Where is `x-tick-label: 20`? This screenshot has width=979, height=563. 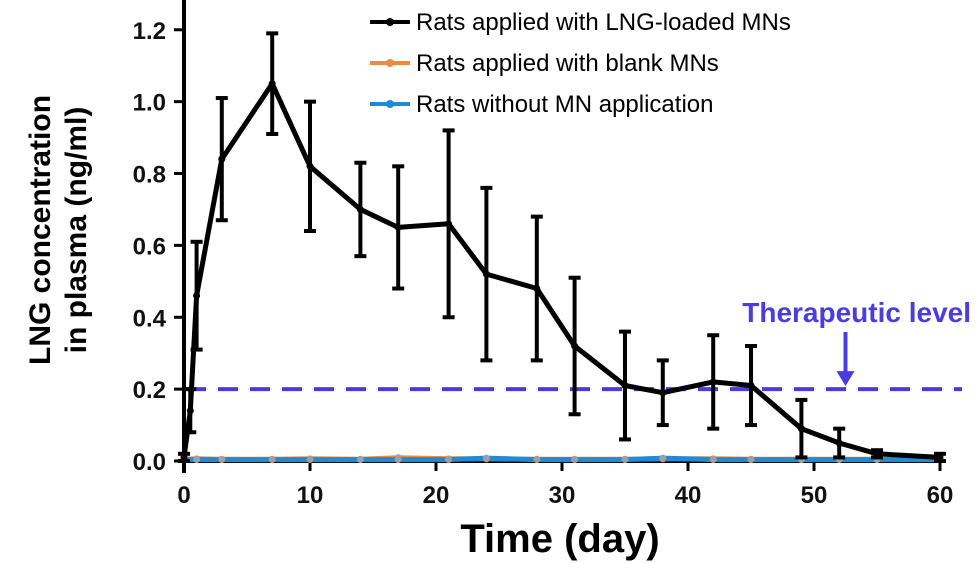 x-tick-label: 20 is located at coordinates (436, 495).